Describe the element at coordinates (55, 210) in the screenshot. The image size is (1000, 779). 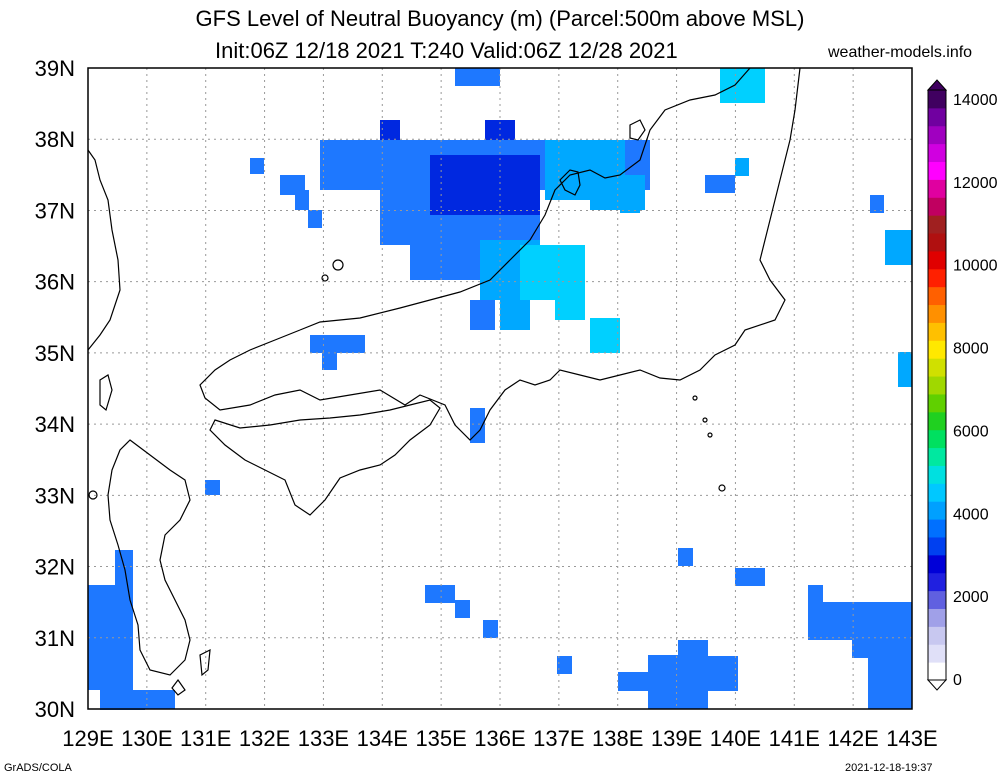
I see `latitude-label: 37N` at that location.